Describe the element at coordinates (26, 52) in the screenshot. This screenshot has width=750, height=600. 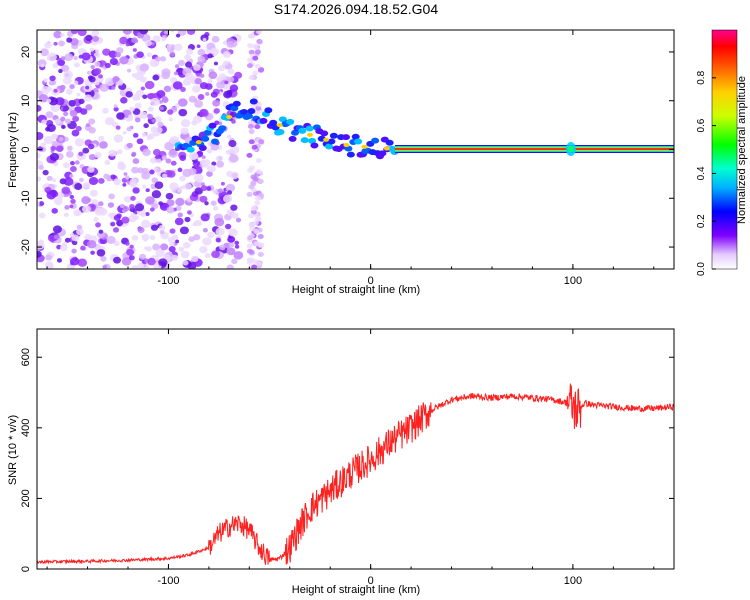
I see `spectrogram-y-tick-label: 20` at that location.